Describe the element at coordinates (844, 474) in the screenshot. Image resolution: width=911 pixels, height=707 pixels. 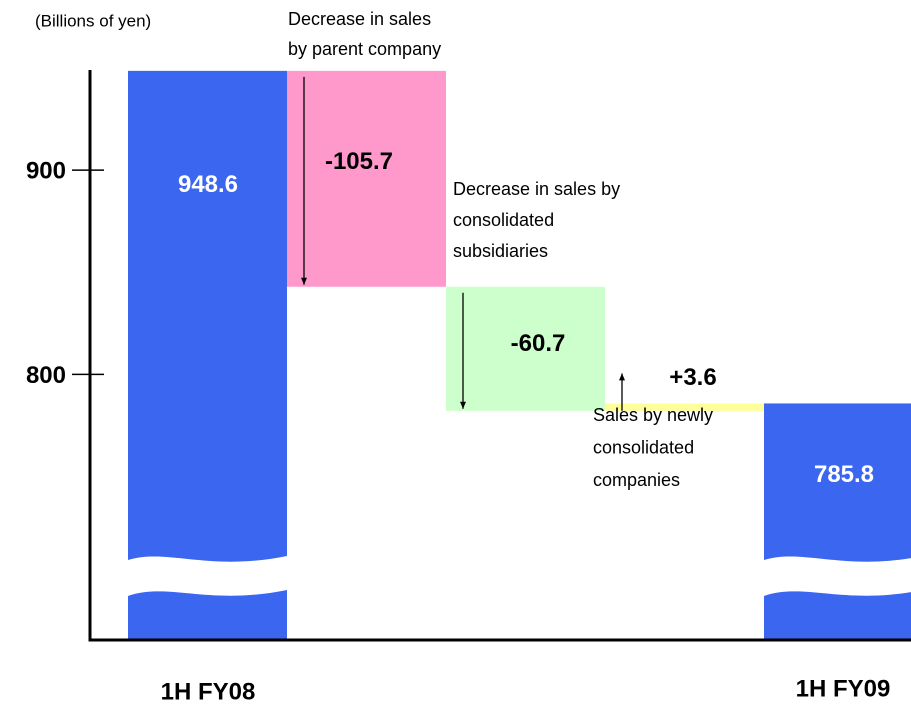
I see `value-label: 785.8` at that location.